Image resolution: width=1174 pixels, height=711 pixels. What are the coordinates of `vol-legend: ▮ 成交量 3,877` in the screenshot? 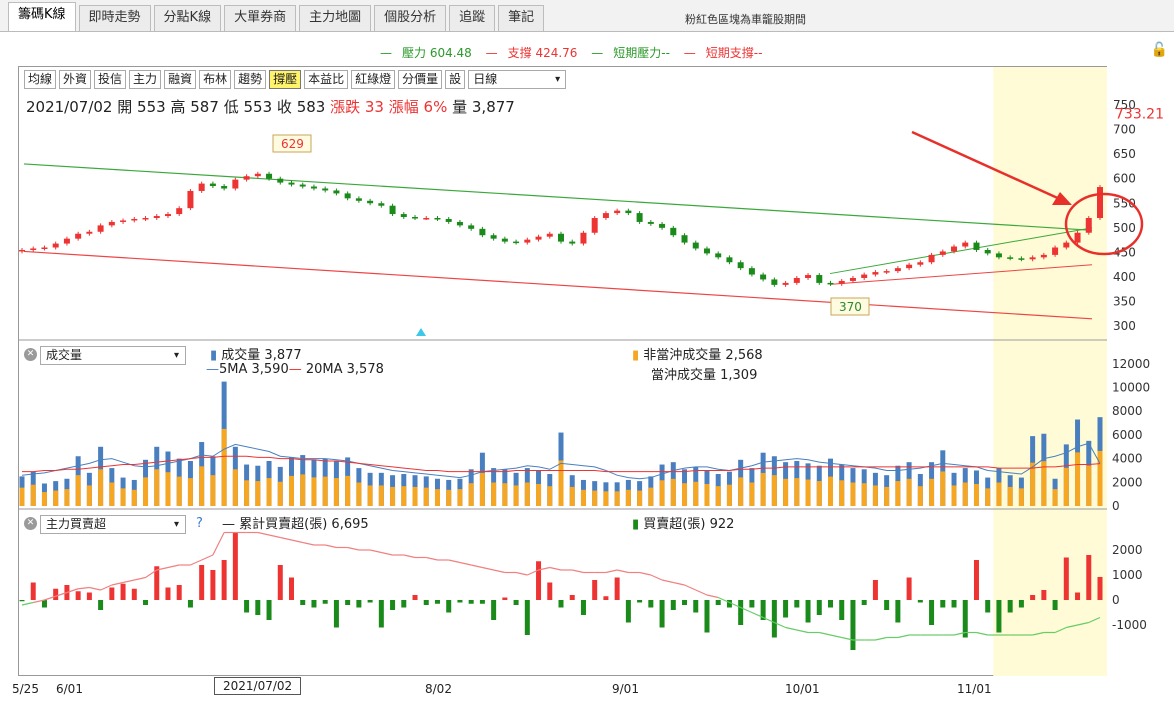 It's located at (256, 353).